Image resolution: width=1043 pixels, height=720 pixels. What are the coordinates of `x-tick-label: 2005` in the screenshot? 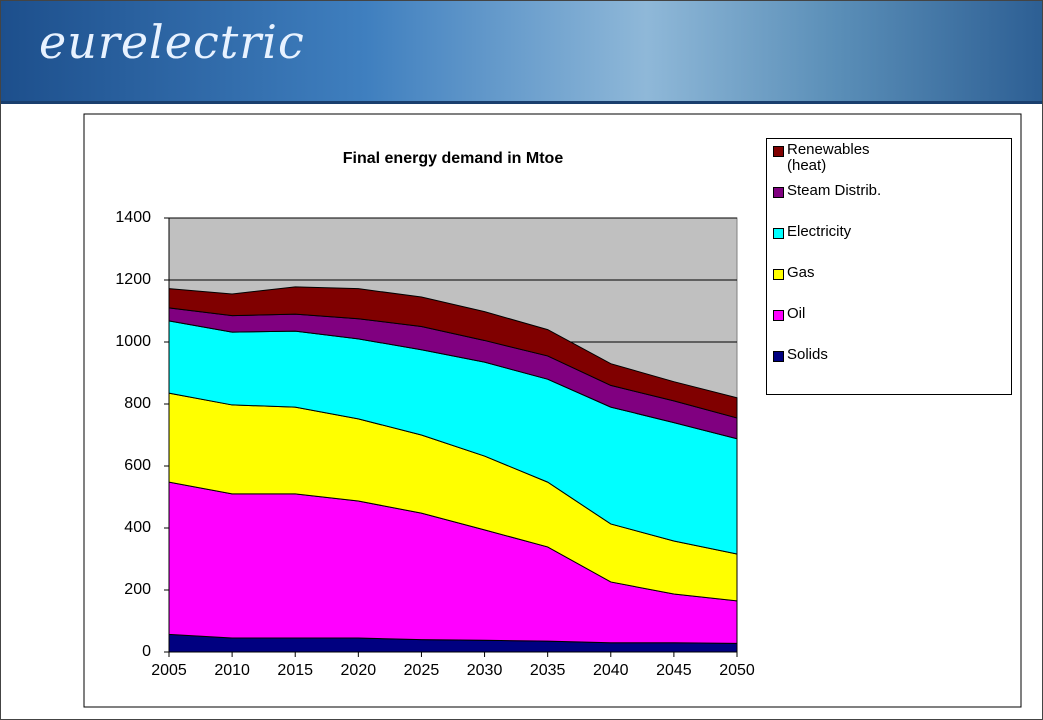 It's located at (169, 670).